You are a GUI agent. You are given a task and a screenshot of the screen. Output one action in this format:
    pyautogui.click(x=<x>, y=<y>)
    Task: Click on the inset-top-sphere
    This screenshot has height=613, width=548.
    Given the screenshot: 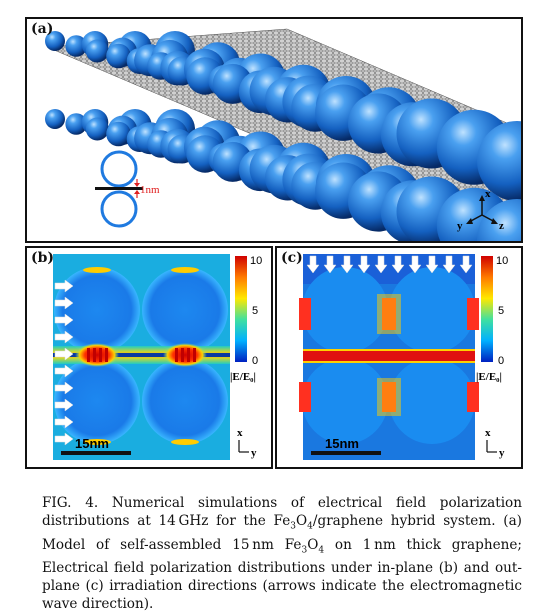 What is the action you would take?
    pyautogui.click(x=119, y=169)
    